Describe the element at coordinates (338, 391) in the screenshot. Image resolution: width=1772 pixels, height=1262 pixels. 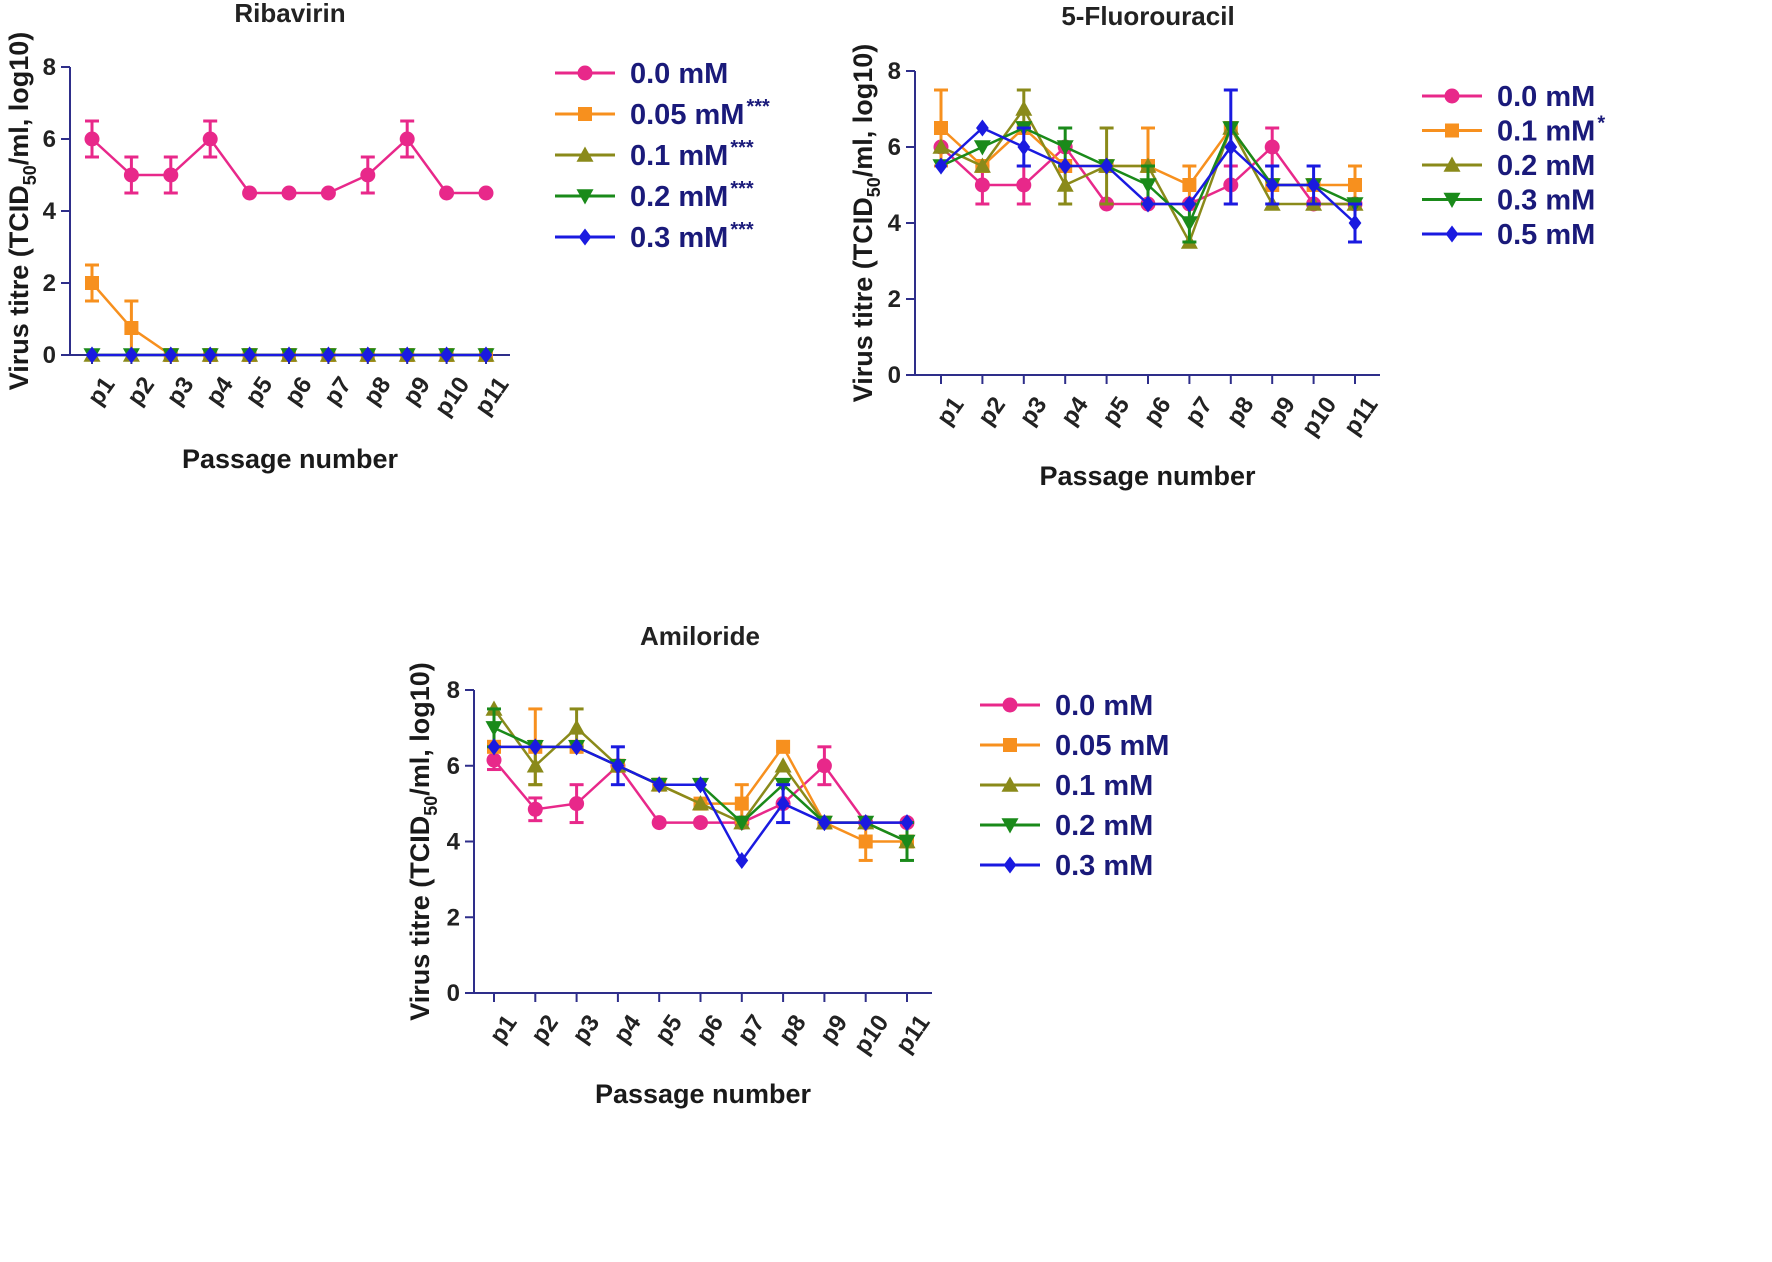
I see `x-tick-label: p7` at that location.